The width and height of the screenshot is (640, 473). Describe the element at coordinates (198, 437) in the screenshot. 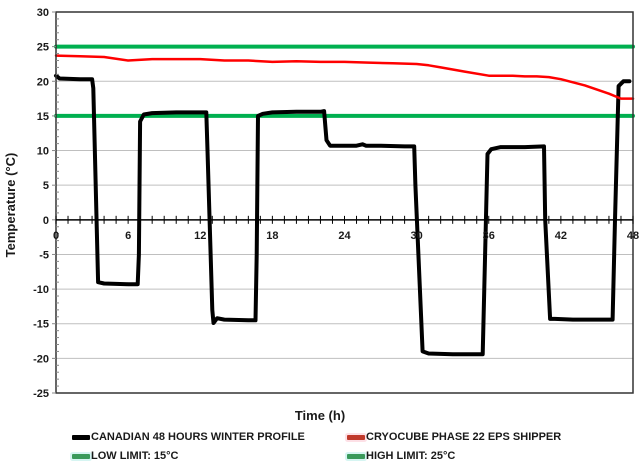

I see `legend-label: CANADIAN 48 HOURS WINTER PROFILE` at that location.